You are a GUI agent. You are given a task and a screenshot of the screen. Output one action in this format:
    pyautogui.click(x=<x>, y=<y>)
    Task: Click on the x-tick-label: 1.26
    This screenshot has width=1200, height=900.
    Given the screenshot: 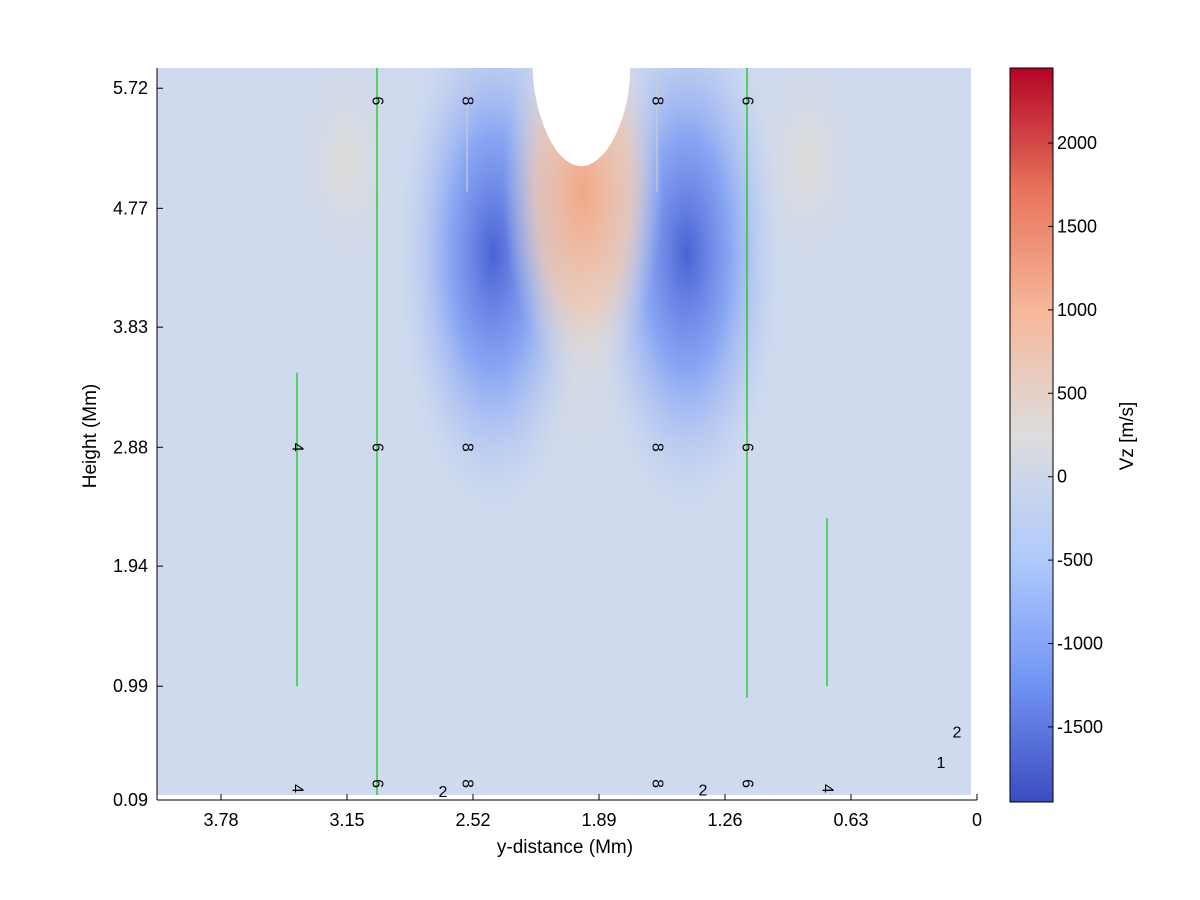 What is the action you would take?
    pyautogui.click(x=724, y=820)
    